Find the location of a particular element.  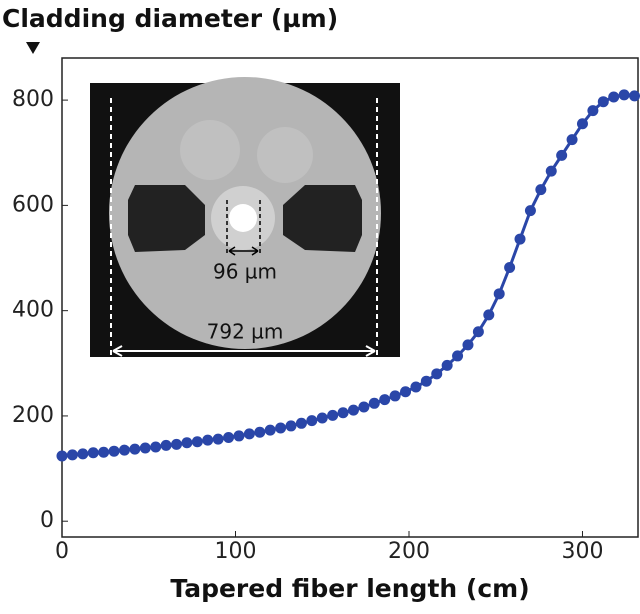

x-tick-label: 100 is located at coordinates (235, 551).